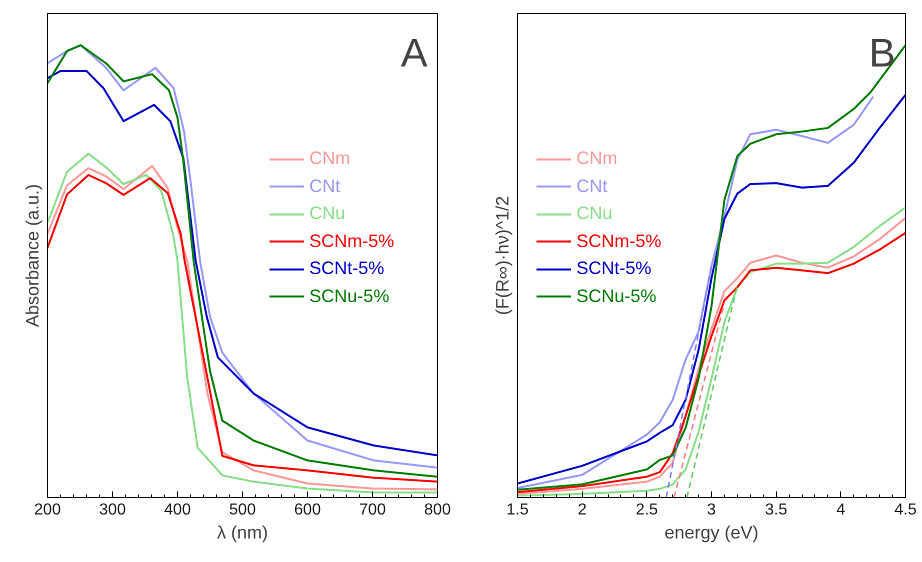 This screenshot has width=922, height=562. Describe the element at coordinates (242, 532) in the screenshot. I see `x-axis-title: λ (nm)` at that location.